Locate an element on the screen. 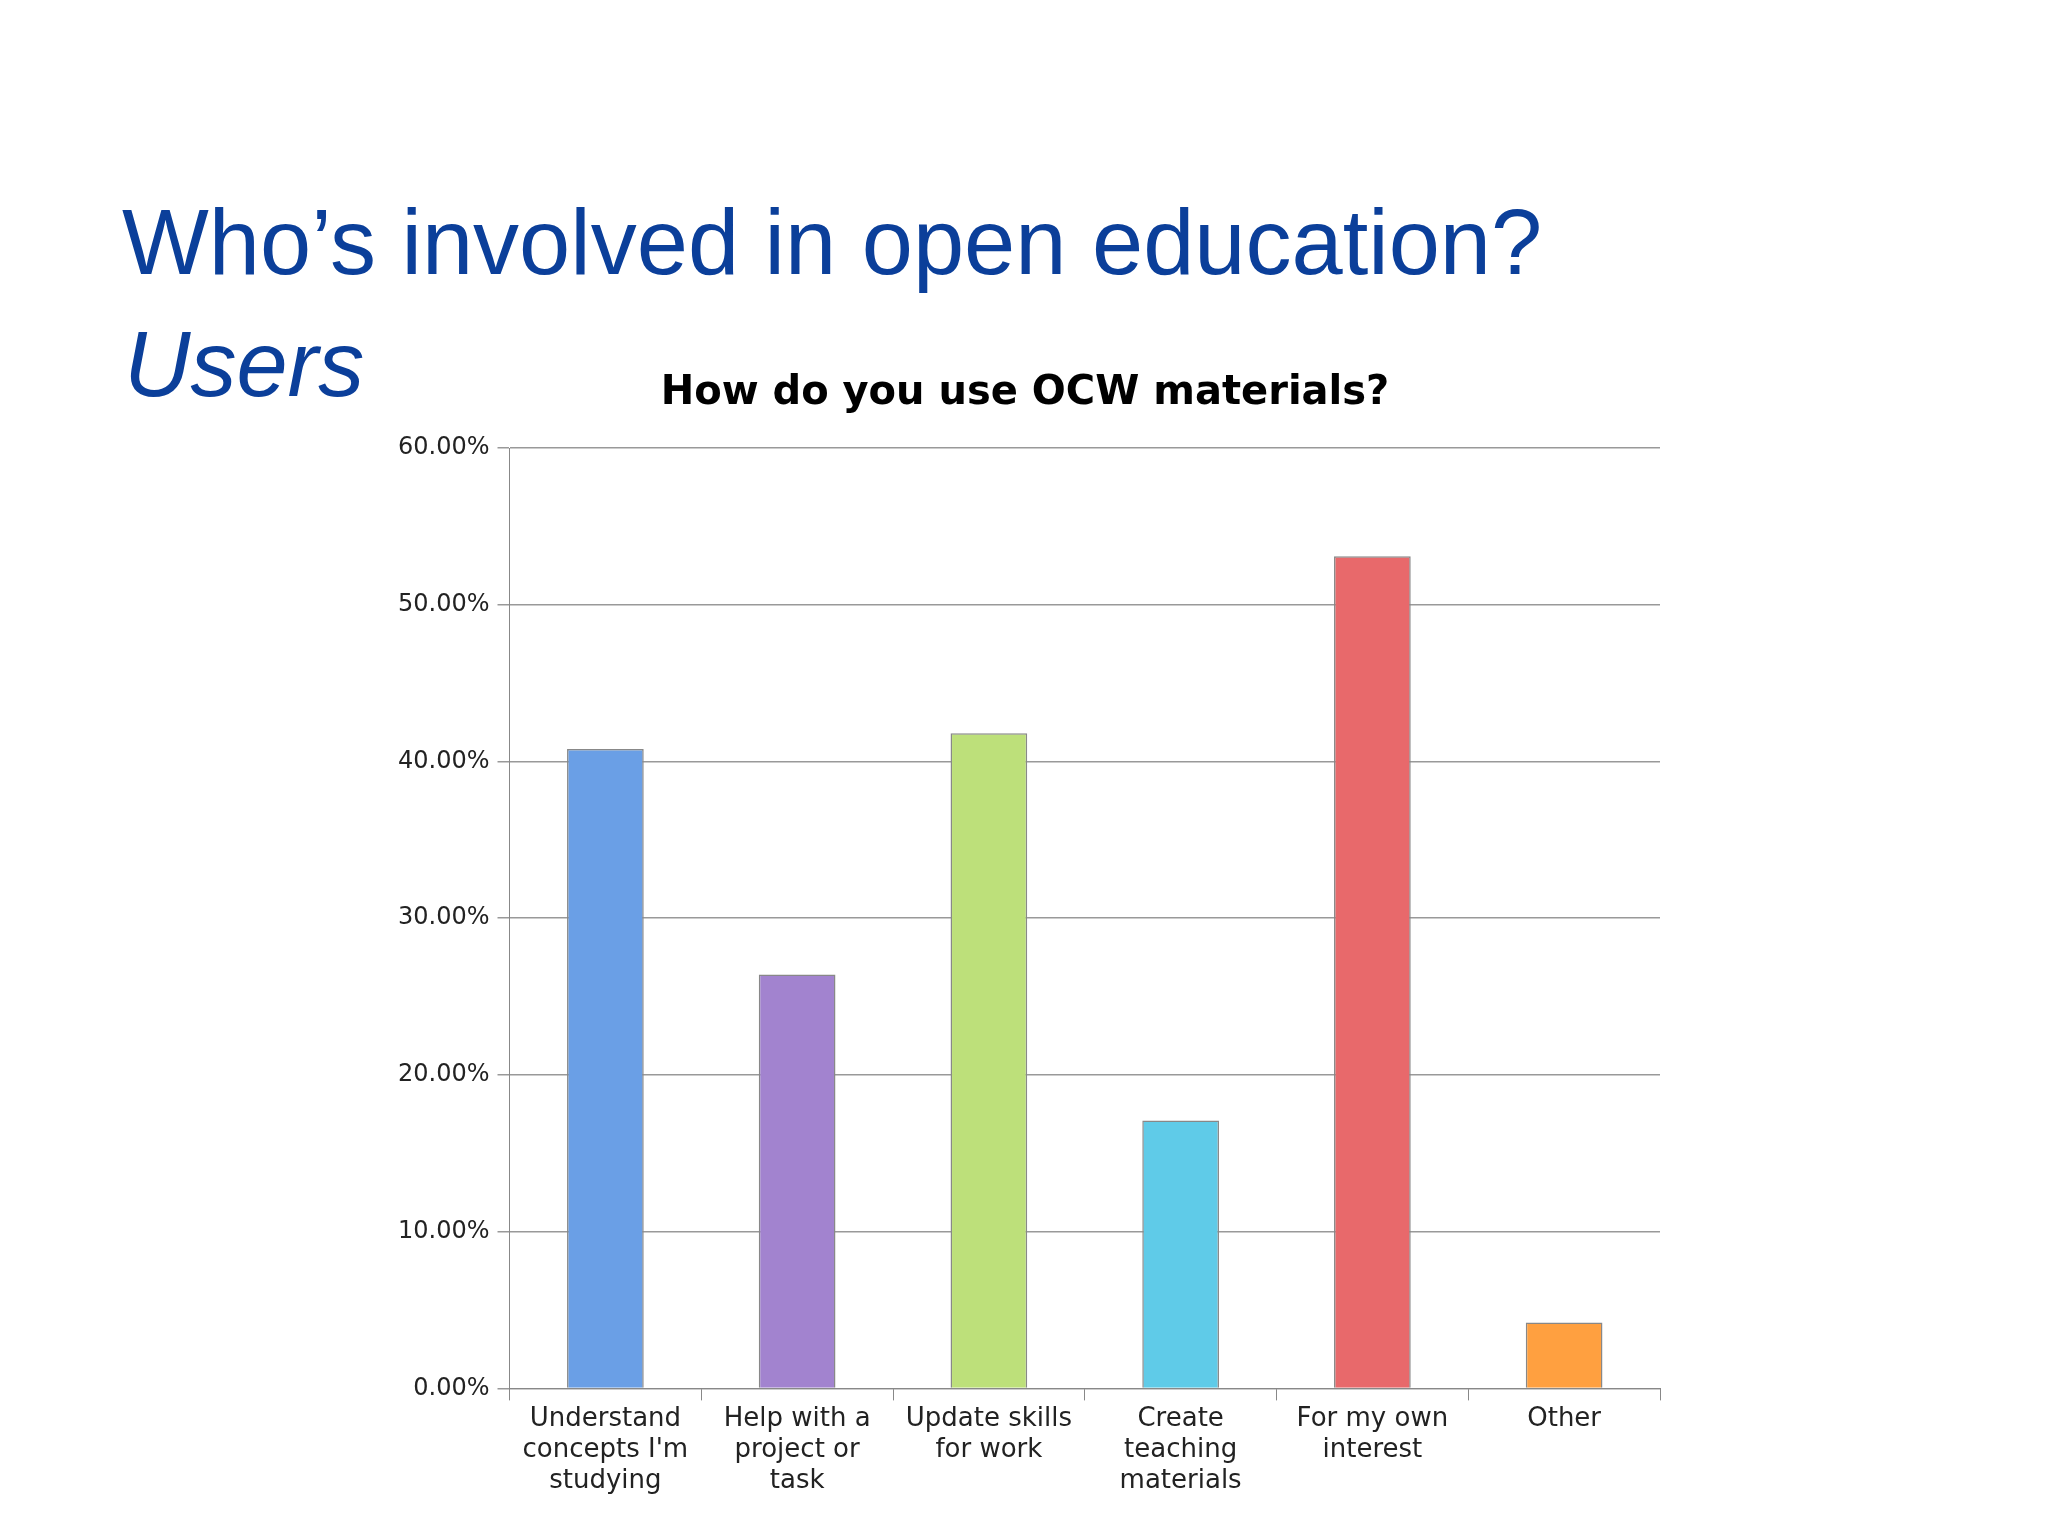 The width and height of the screenshot is (2048, 1536). y-tick-label: 30.00% is located at coordinates (444, 916).